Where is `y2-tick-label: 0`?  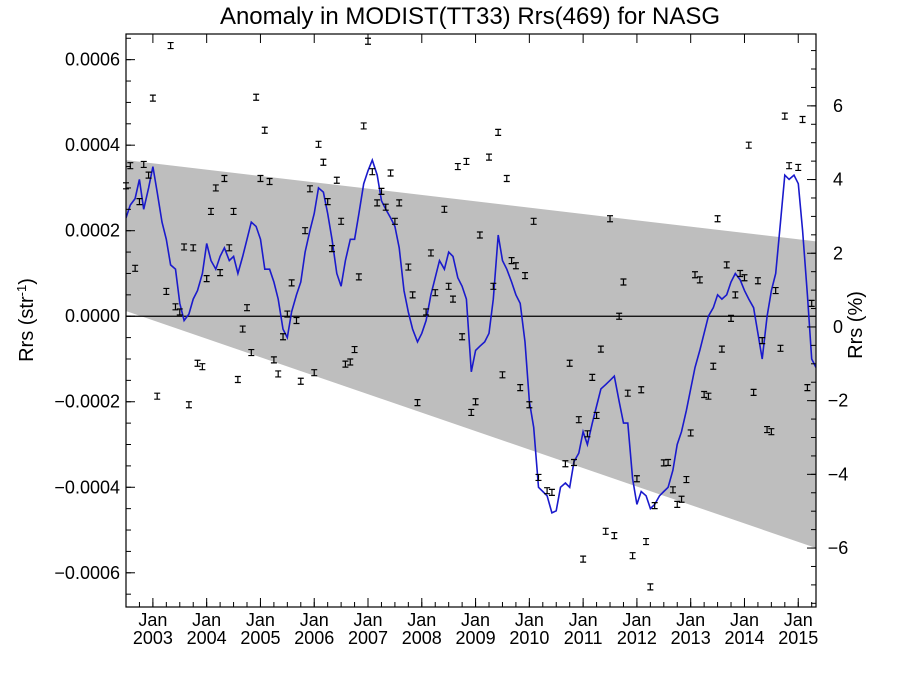
y2-tick-label: 0 is located at coordinates (838, 327).